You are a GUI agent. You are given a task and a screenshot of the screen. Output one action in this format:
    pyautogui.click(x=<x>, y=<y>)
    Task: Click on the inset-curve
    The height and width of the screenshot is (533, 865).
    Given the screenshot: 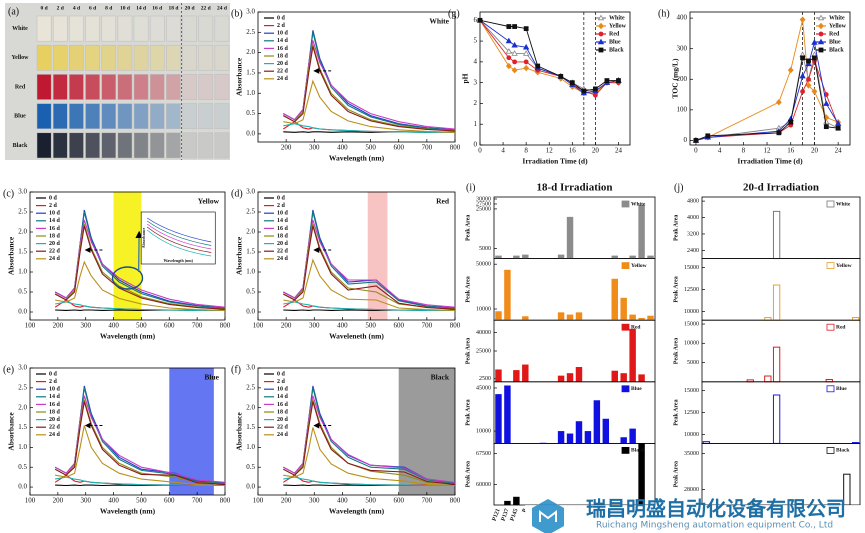 What is the action you would take?
    pyautogui.click(x=179, y=233)
    